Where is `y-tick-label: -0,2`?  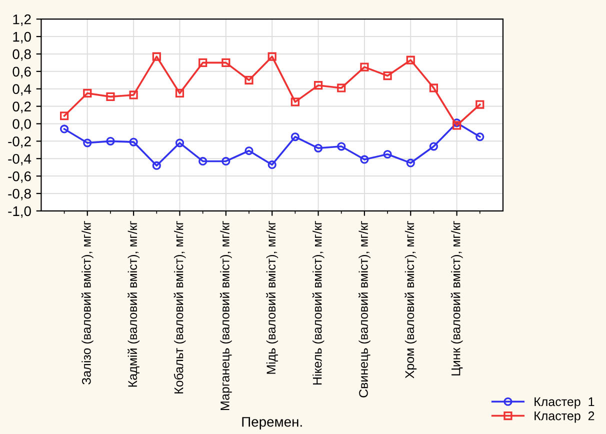 y-tick-label: -0,2 is located at coordinates (19, 142).